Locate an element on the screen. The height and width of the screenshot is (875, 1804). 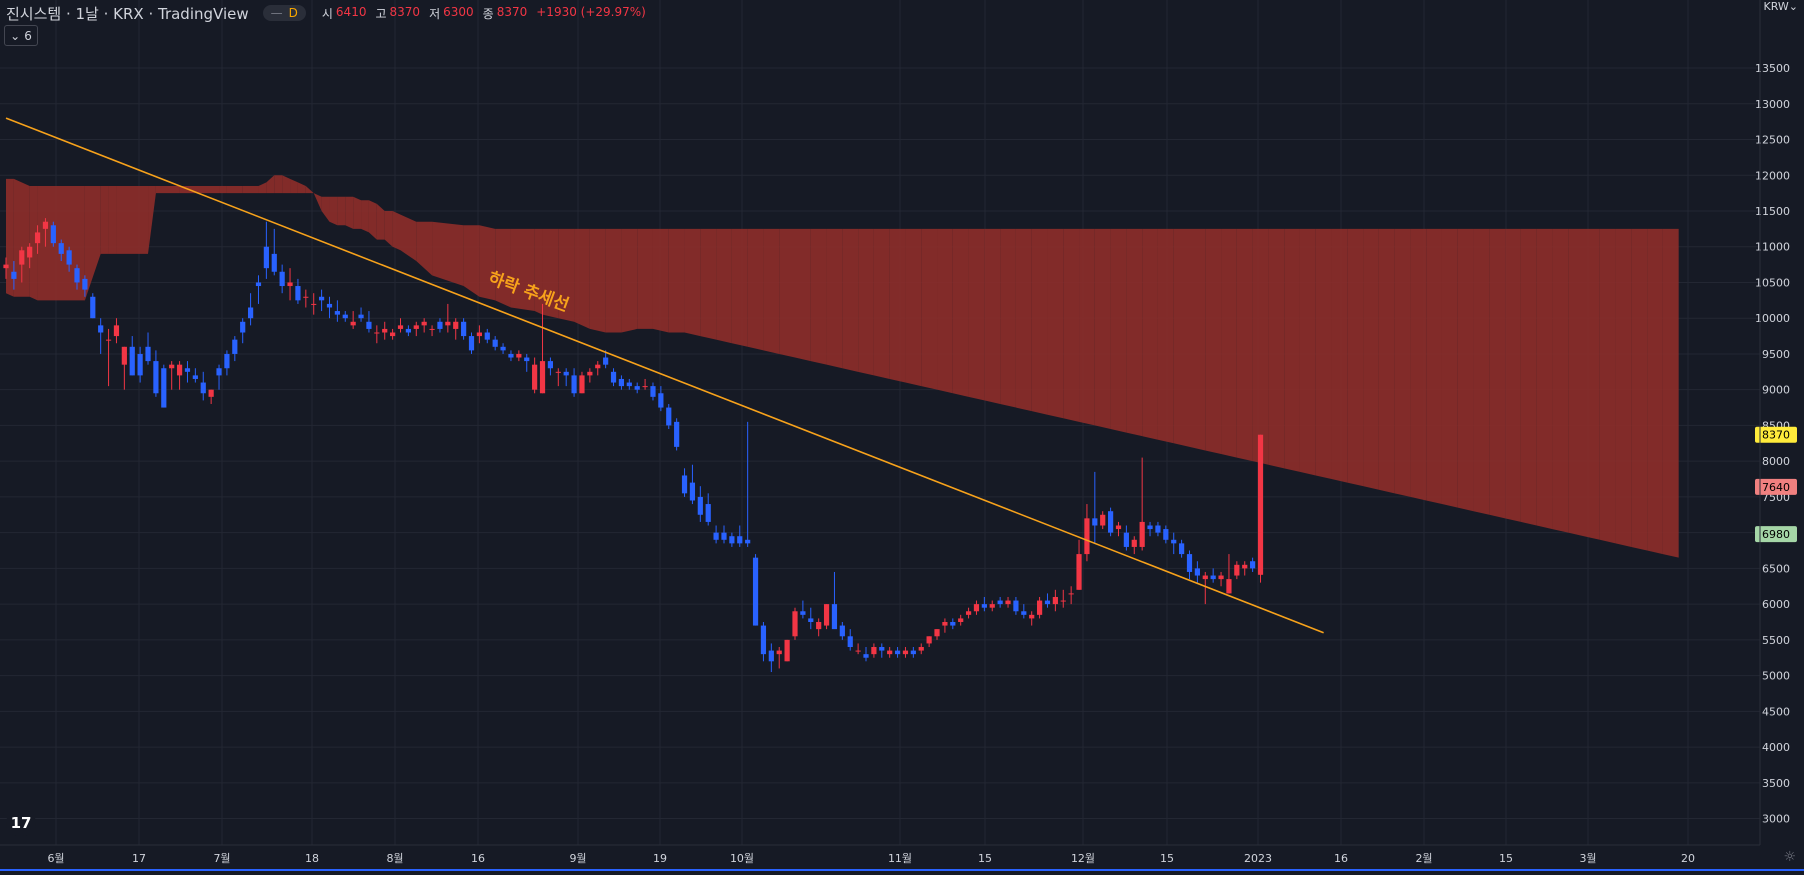
interval-pill: — D is located at coordinates (284, 13).